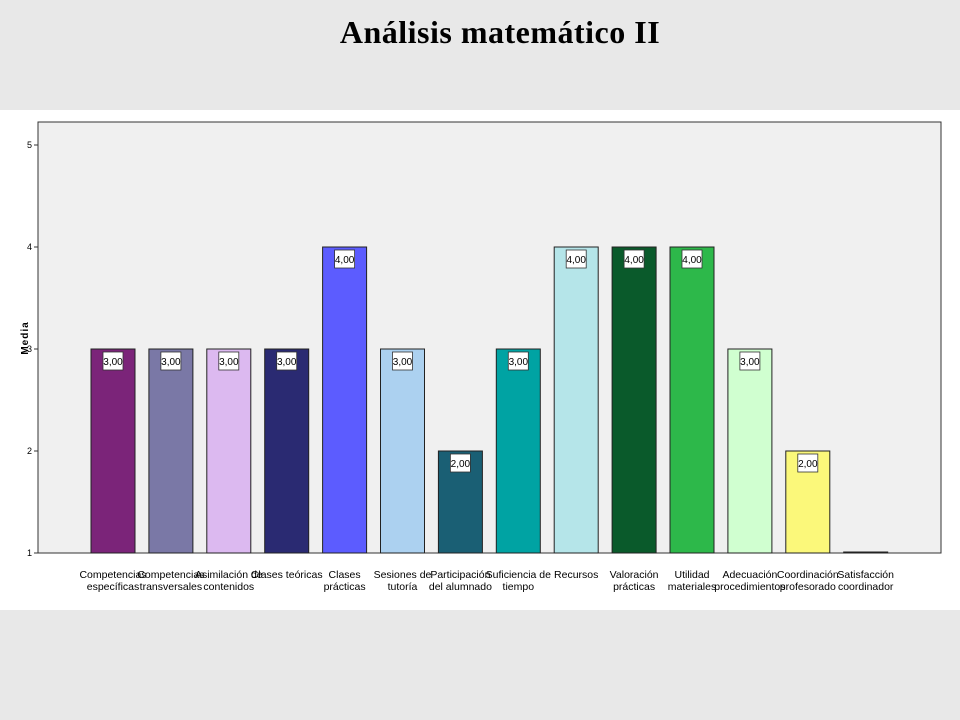 The width and height of the screenshot is (960, 720). What do you see at coordinates (634, 575) in the screenshot?
I see `category-label-line: Valoración` at bounding box center [634, 575].